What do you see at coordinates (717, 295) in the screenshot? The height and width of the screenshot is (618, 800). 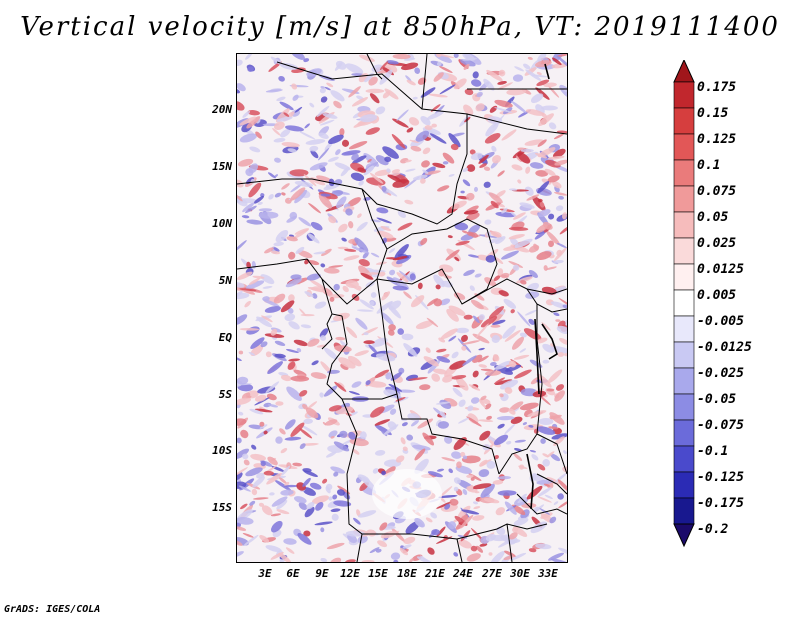 I see `colorbar-label: 0.005` at bounding box center [717, 295].